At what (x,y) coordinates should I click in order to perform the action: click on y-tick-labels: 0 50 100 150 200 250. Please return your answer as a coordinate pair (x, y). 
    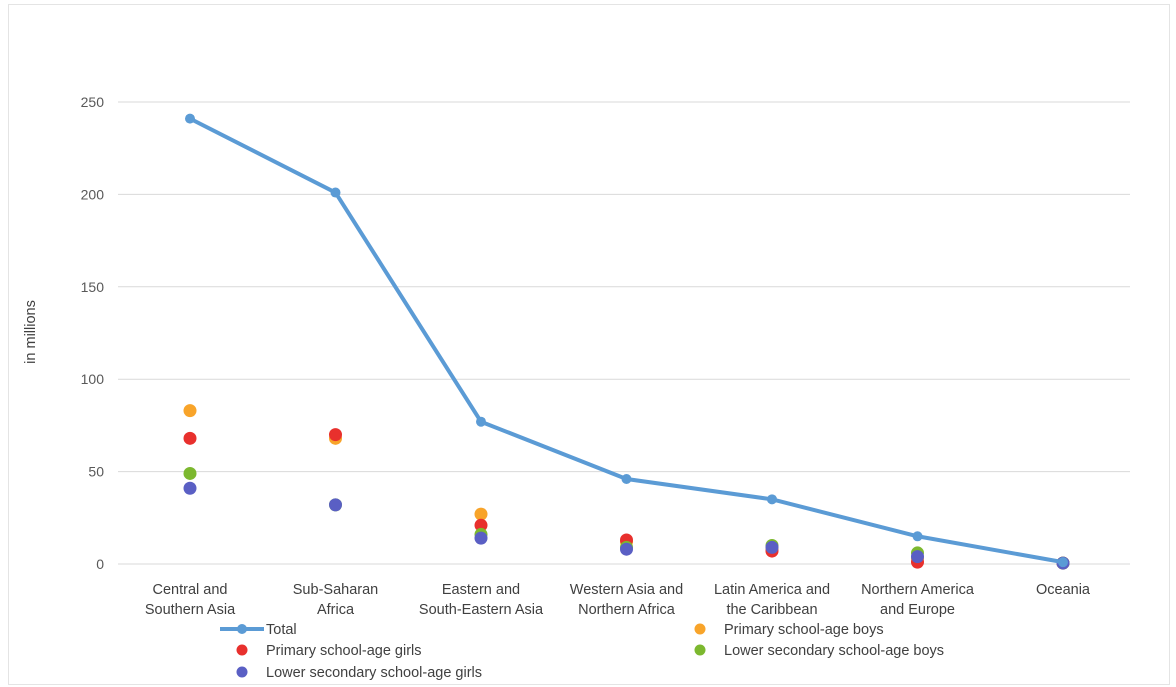
    Looking at the image, I should click on (93, 333).